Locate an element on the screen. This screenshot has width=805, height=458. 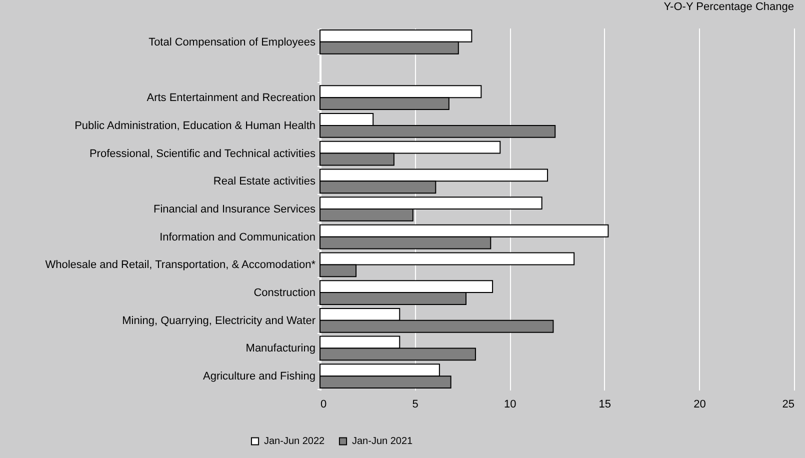
y-tick-label: Public Administration, Education & Human Health is located at coordinates (195, 126).